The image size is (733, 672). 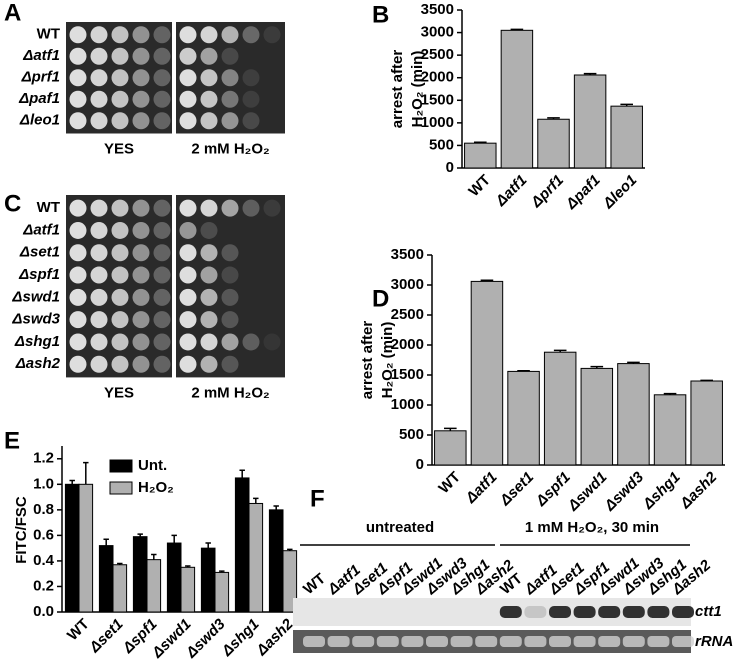 I want to click on y-tick-label: 1.2, so click(x=43, y=458).